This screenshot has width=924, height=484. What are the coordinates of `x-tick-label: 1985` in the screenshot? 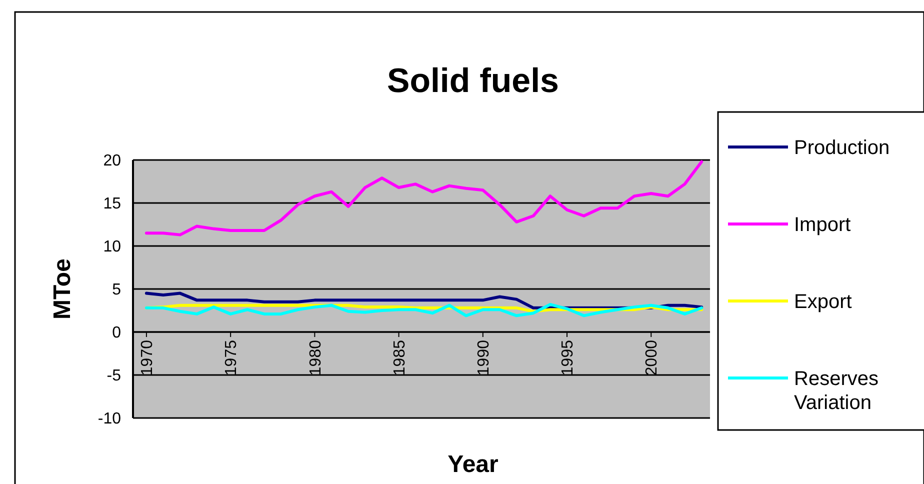 It's located at (399, 358).